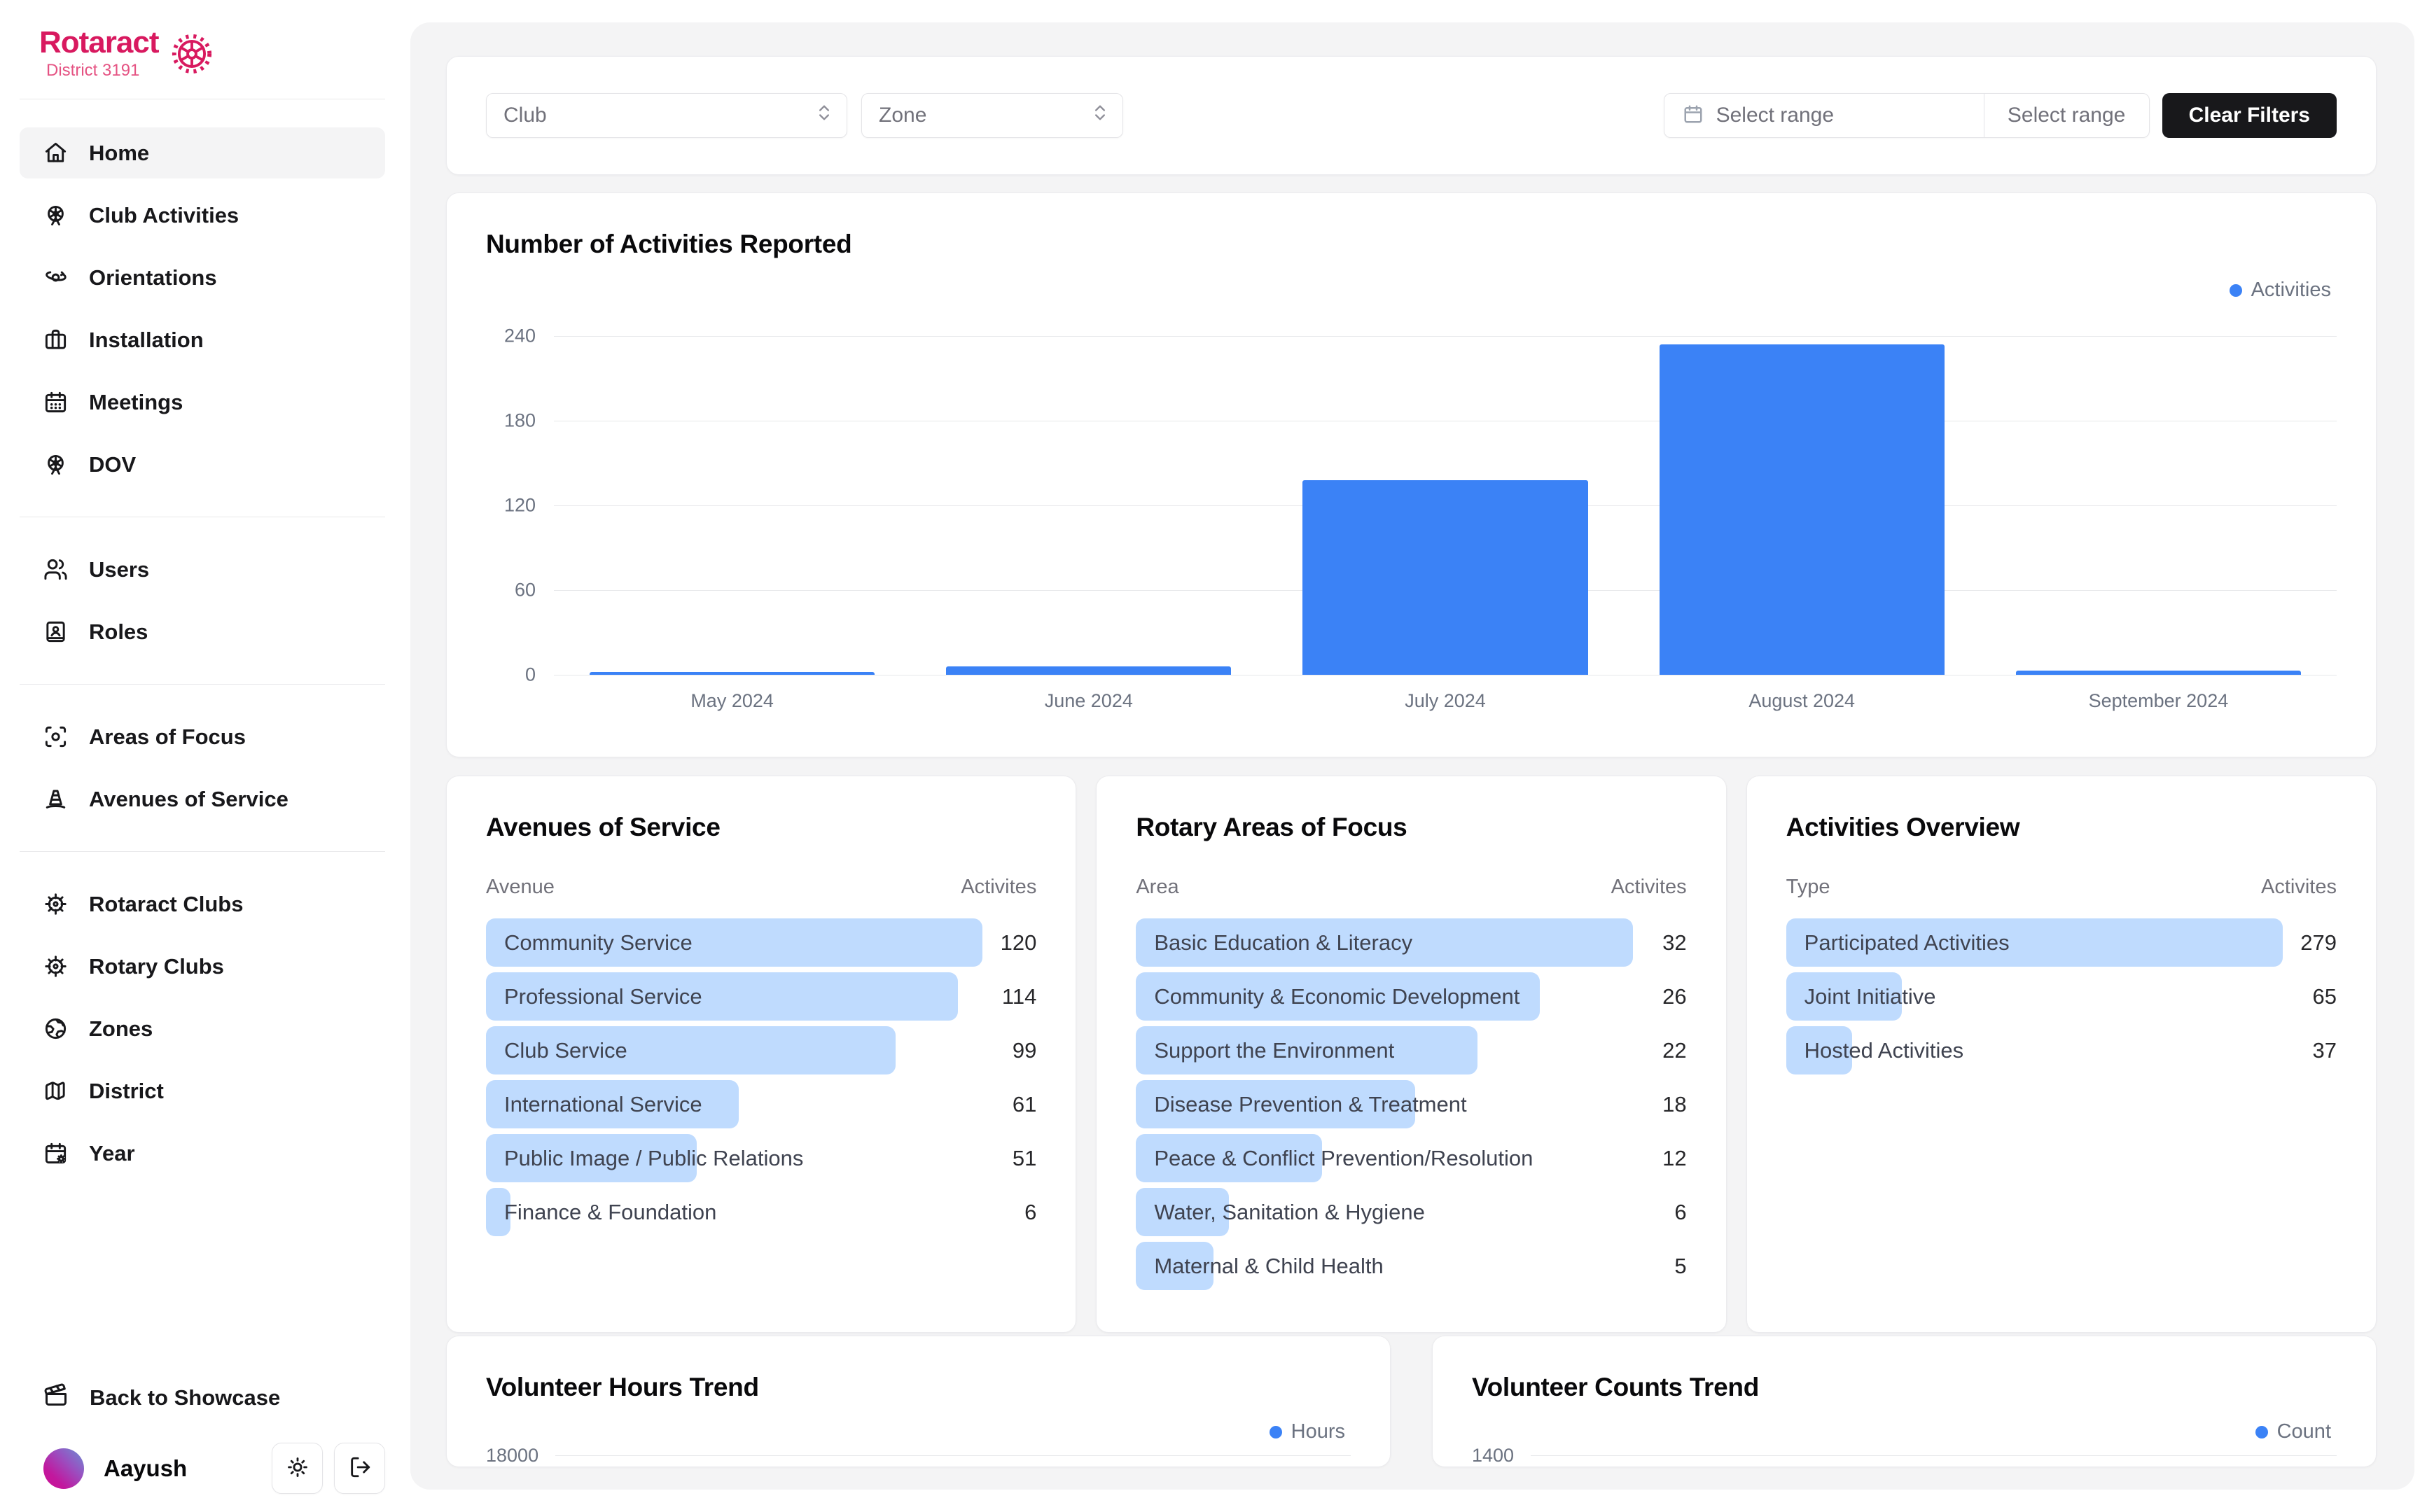  Describe the element at coordinates (666, 115) in the screenshot. I see `club-select: Club` at that location.